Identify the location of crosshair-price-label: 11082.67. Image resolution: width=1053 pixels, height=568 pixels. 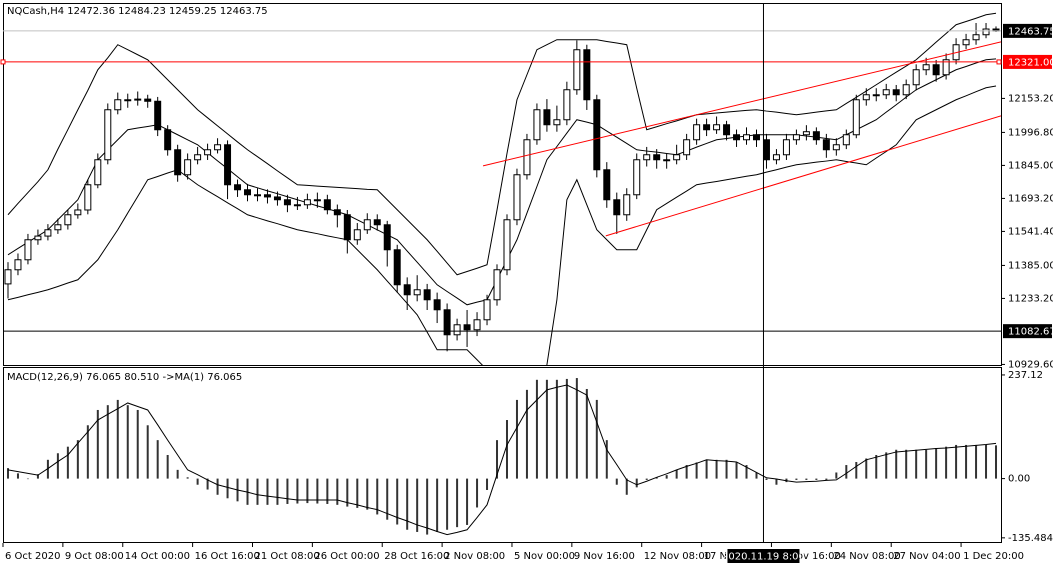
(1030, 332).